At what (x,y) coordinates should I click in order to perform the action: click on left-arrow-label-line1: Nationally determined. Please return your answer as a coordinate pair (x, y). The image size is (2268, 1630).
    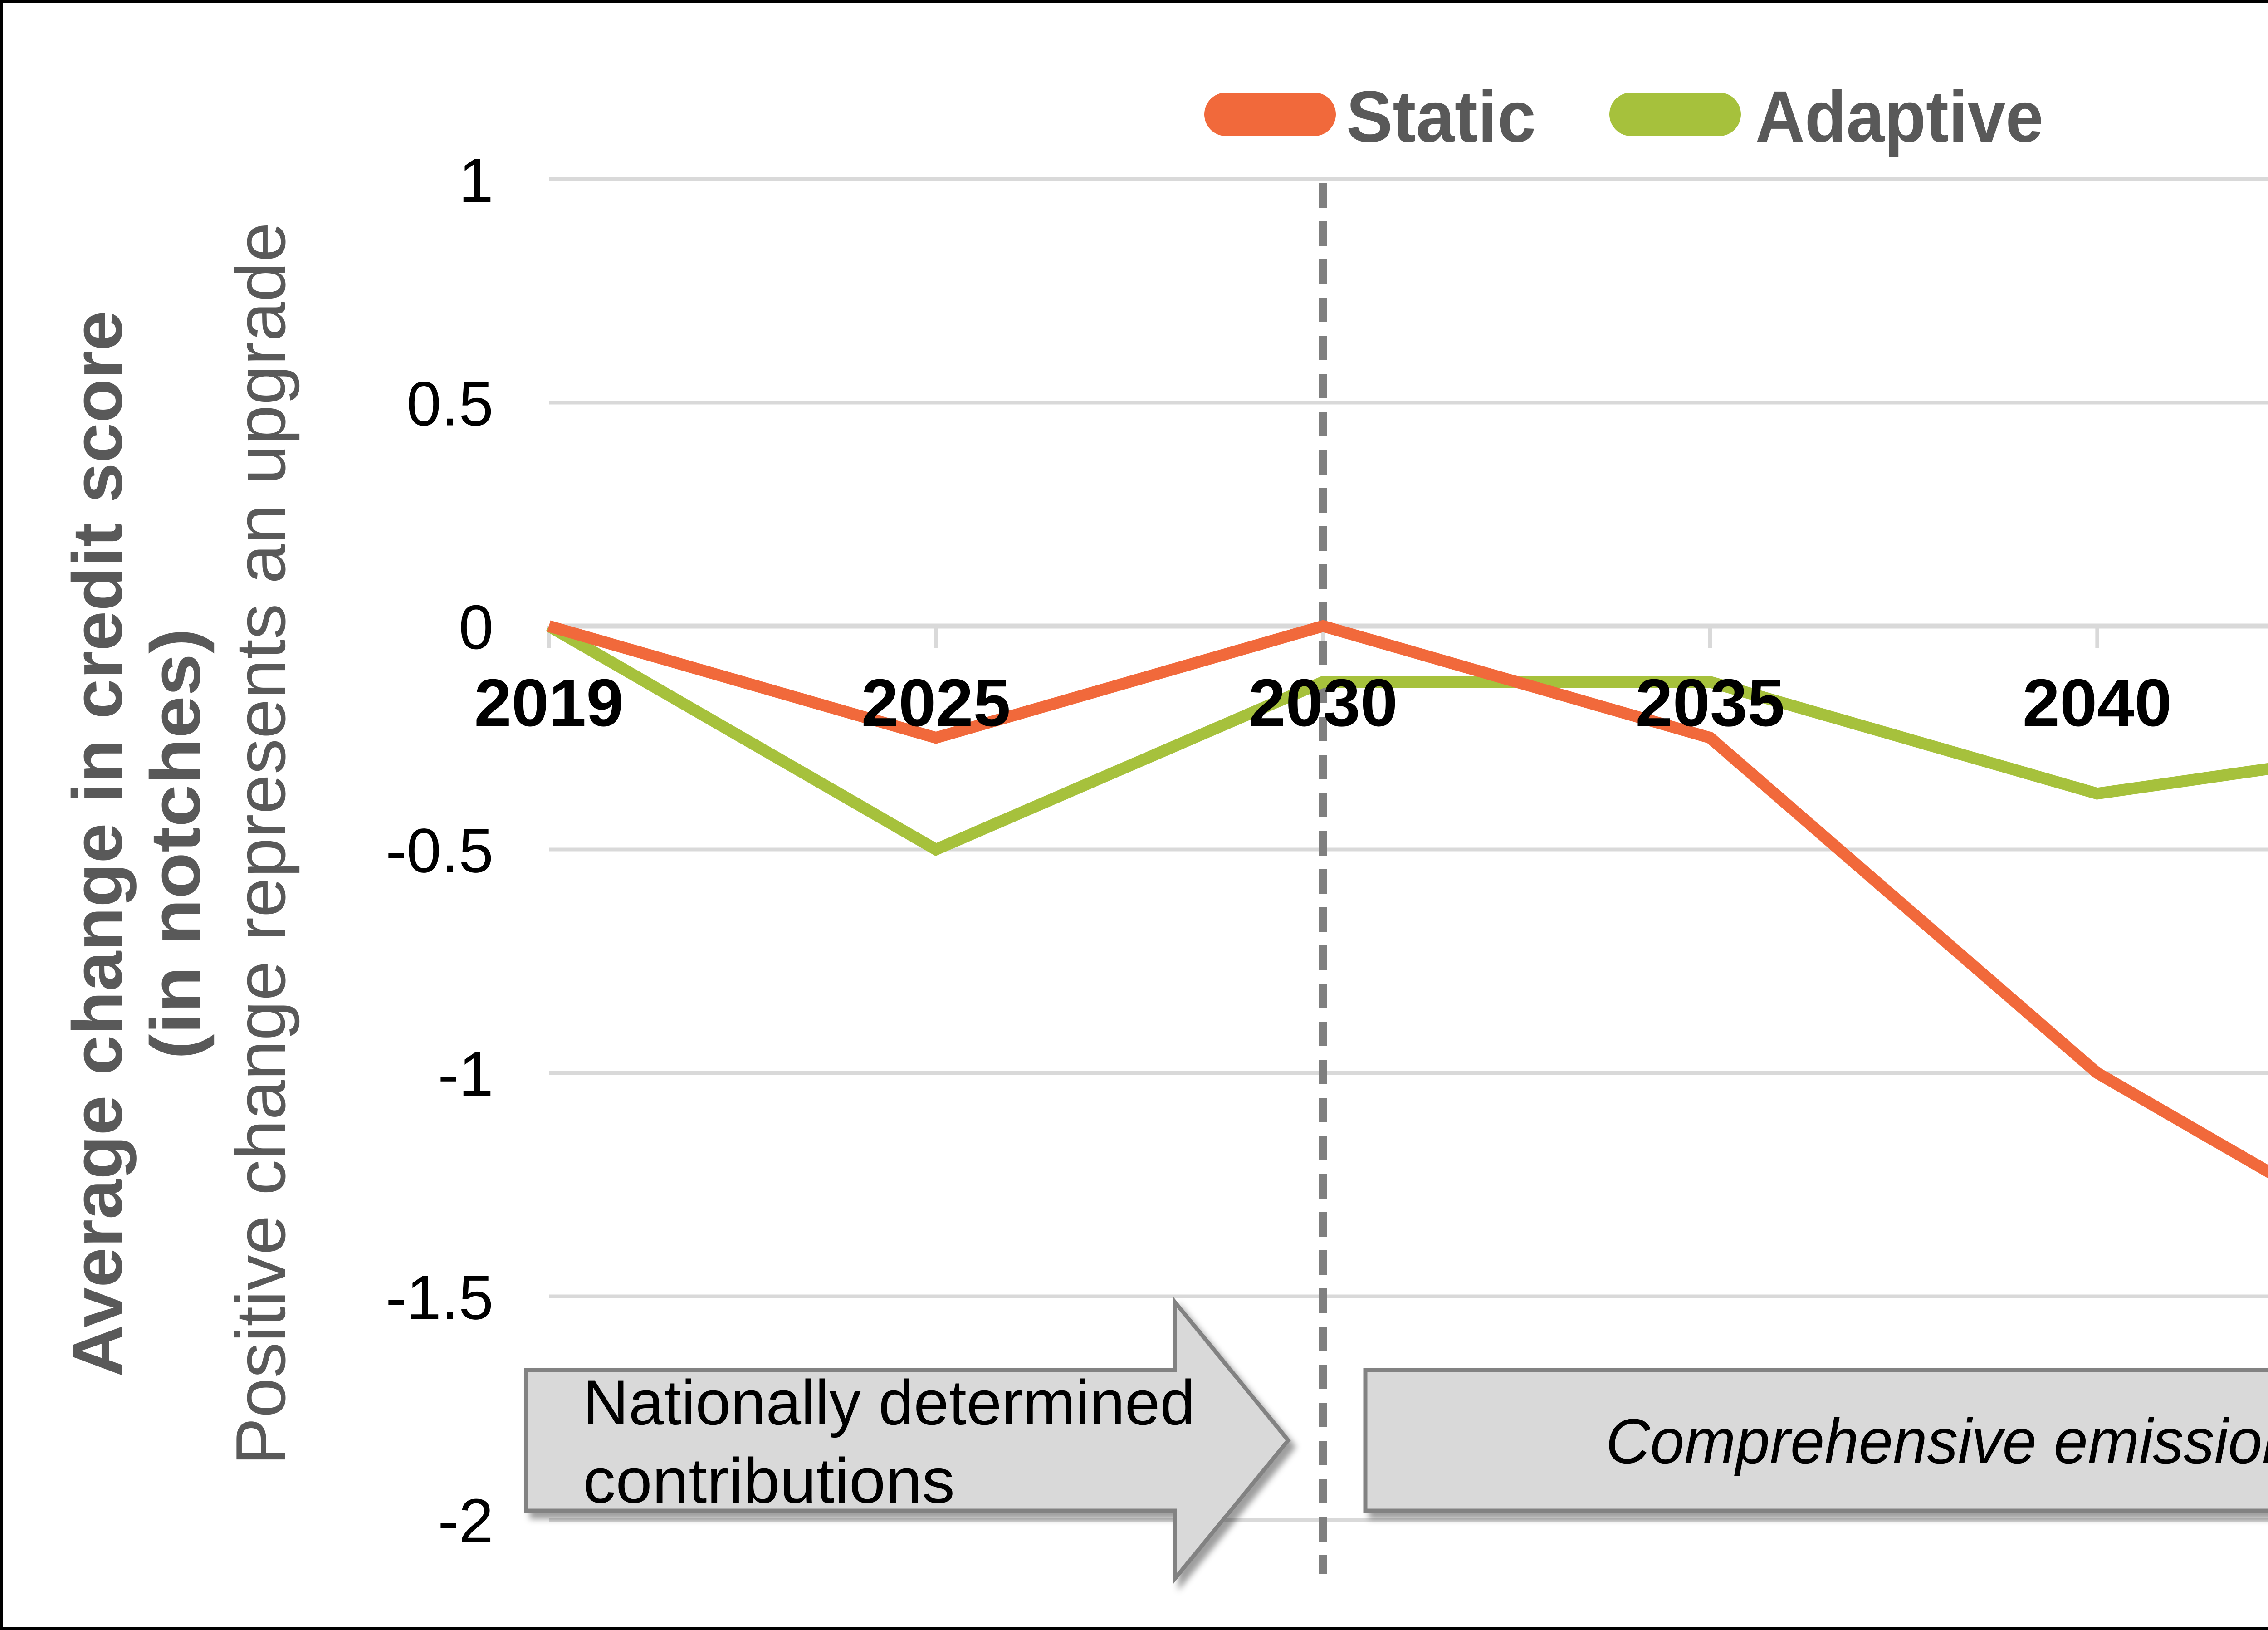
    Looking at the image, I should click on (889, 1402).